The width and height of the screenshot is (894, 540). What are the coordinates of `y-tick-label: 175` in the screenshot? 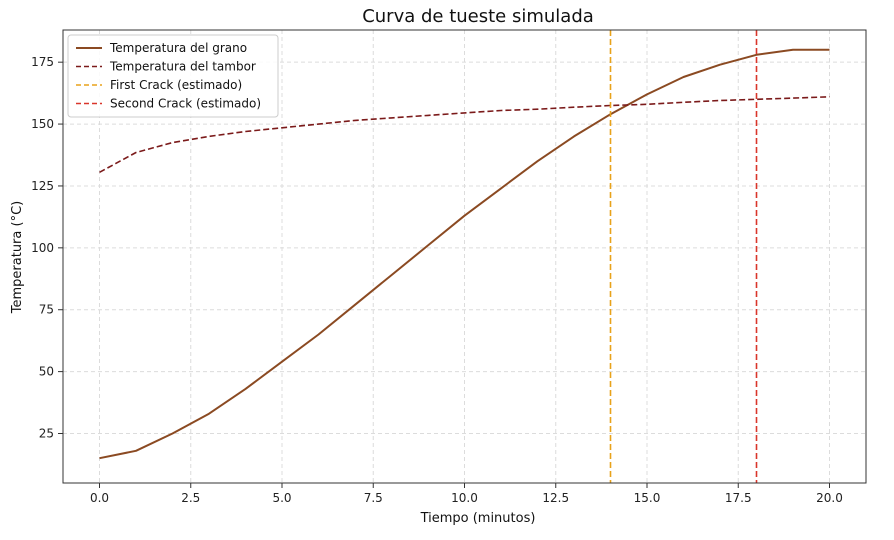 It's located at (42, 62).